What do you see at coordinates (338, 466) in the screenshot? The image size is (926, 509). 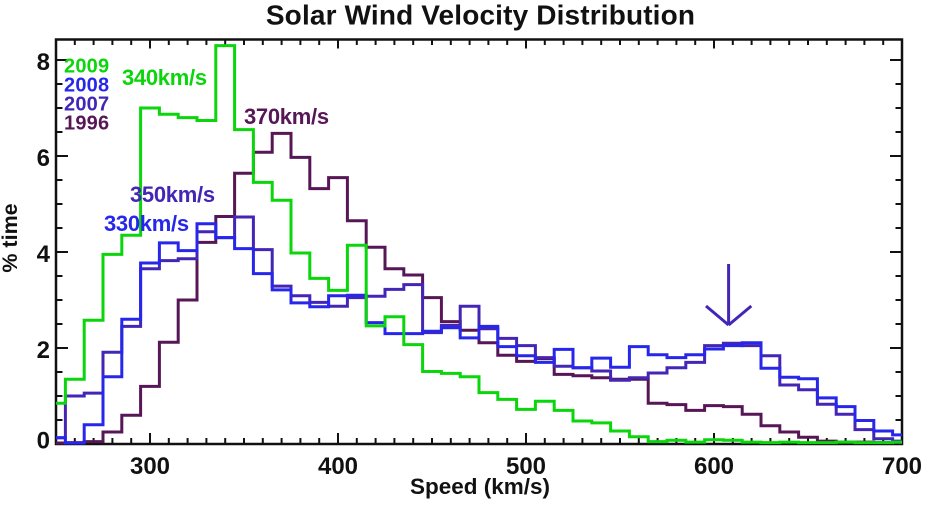 I see `svg-text: 400` at bounding box center [338, 466].